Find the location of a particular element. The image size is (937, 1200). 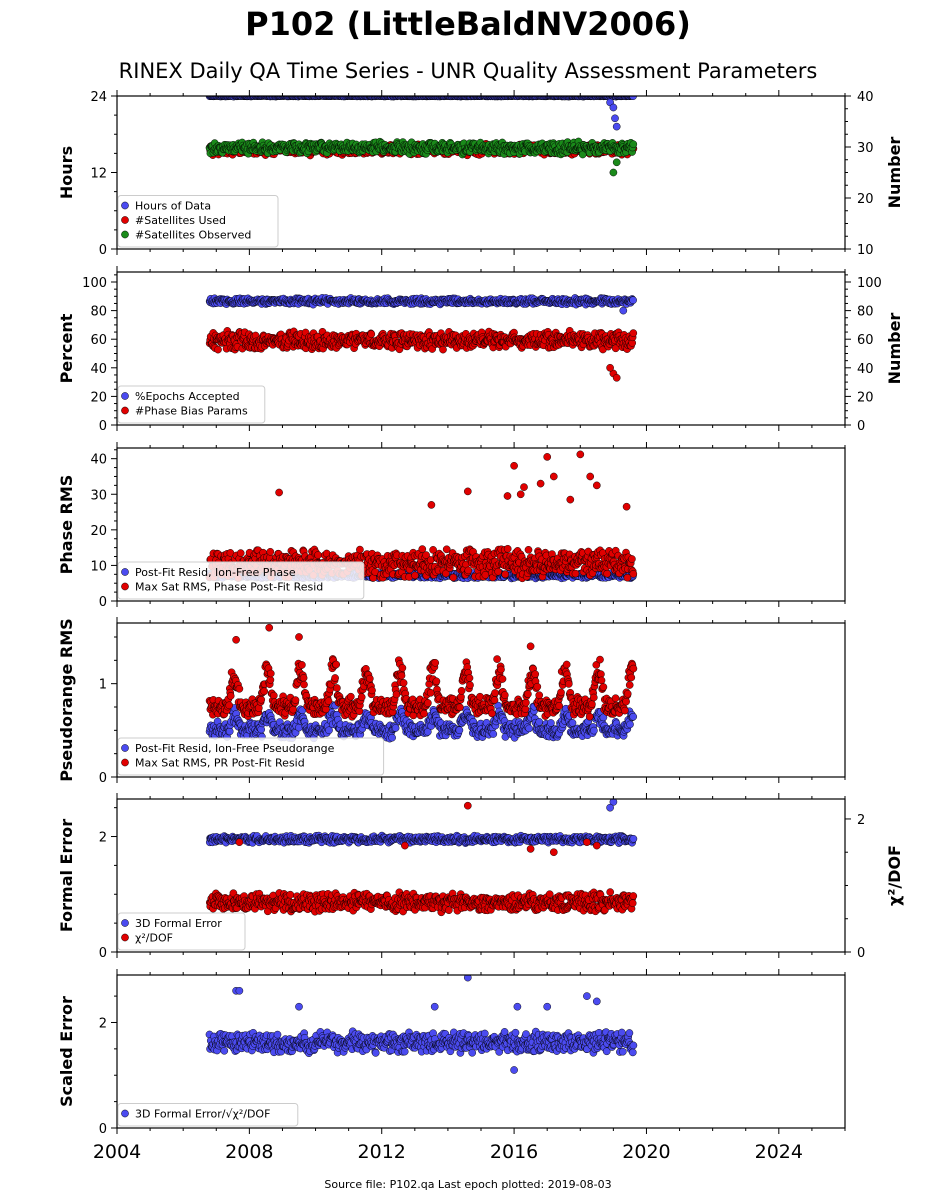

y-tick-label: 24 is located at coordinates (98, 97).